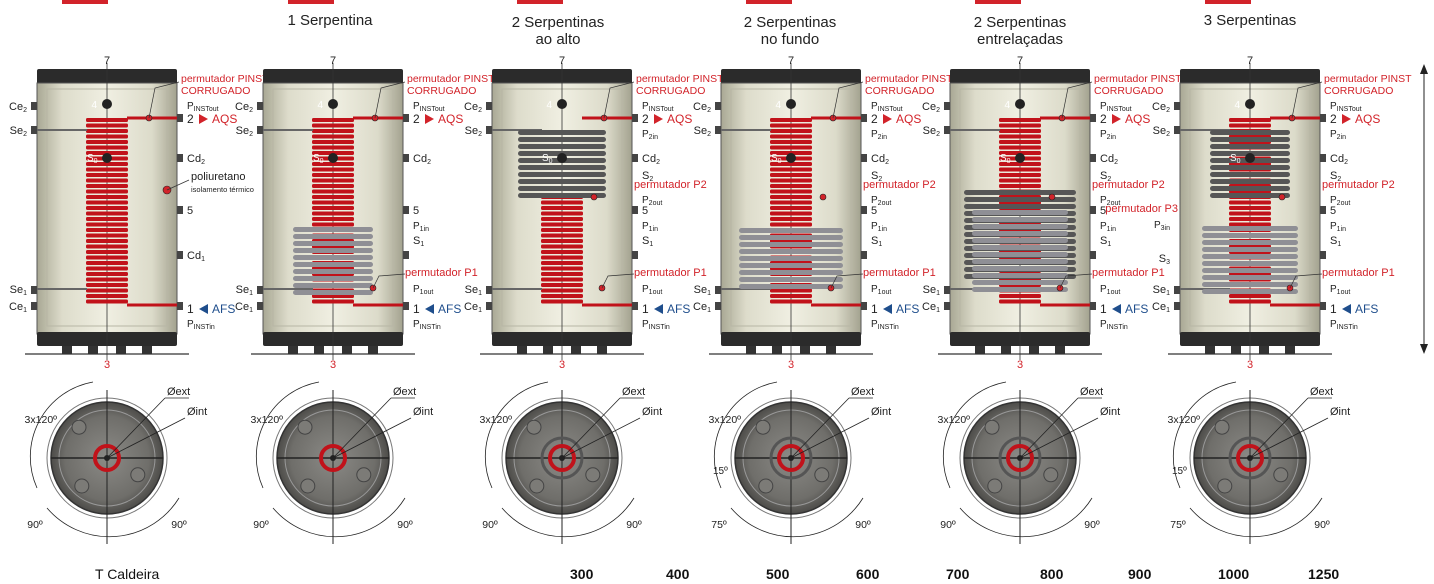 This screenshot has width=1434, height=584. Describe the element at coordinates (496, 420) in the screenshot. I see `angle-120-label: 3x120º` at that location.